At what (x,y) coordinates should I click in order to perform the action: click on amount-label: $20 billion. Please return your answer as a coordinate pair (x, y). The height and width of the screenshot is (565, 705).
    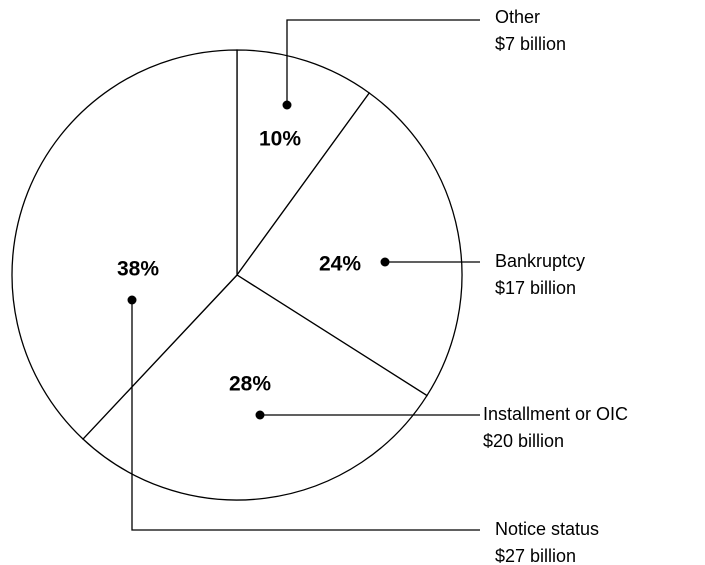
    Looking at the image, I should click on (523, 441).